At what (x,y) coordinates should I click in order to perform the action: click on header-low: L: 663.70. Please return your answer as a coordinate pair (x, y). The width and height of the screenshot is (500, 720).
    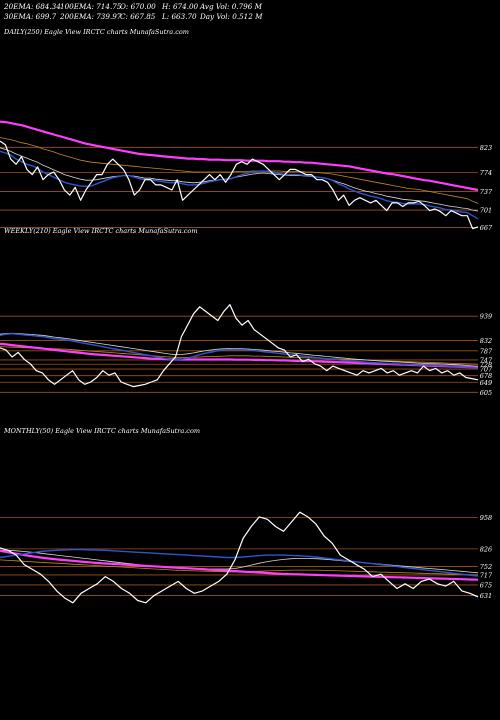
    Looking at the image, I should click on (179, 16).